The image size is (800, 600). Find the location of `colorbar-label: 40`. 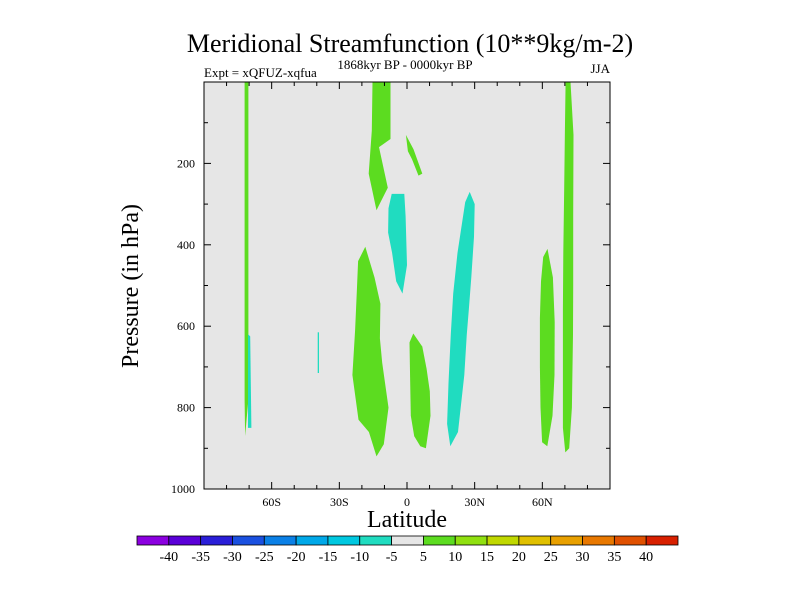

colorbar-label: 40 is located at coordinates (646, 557).